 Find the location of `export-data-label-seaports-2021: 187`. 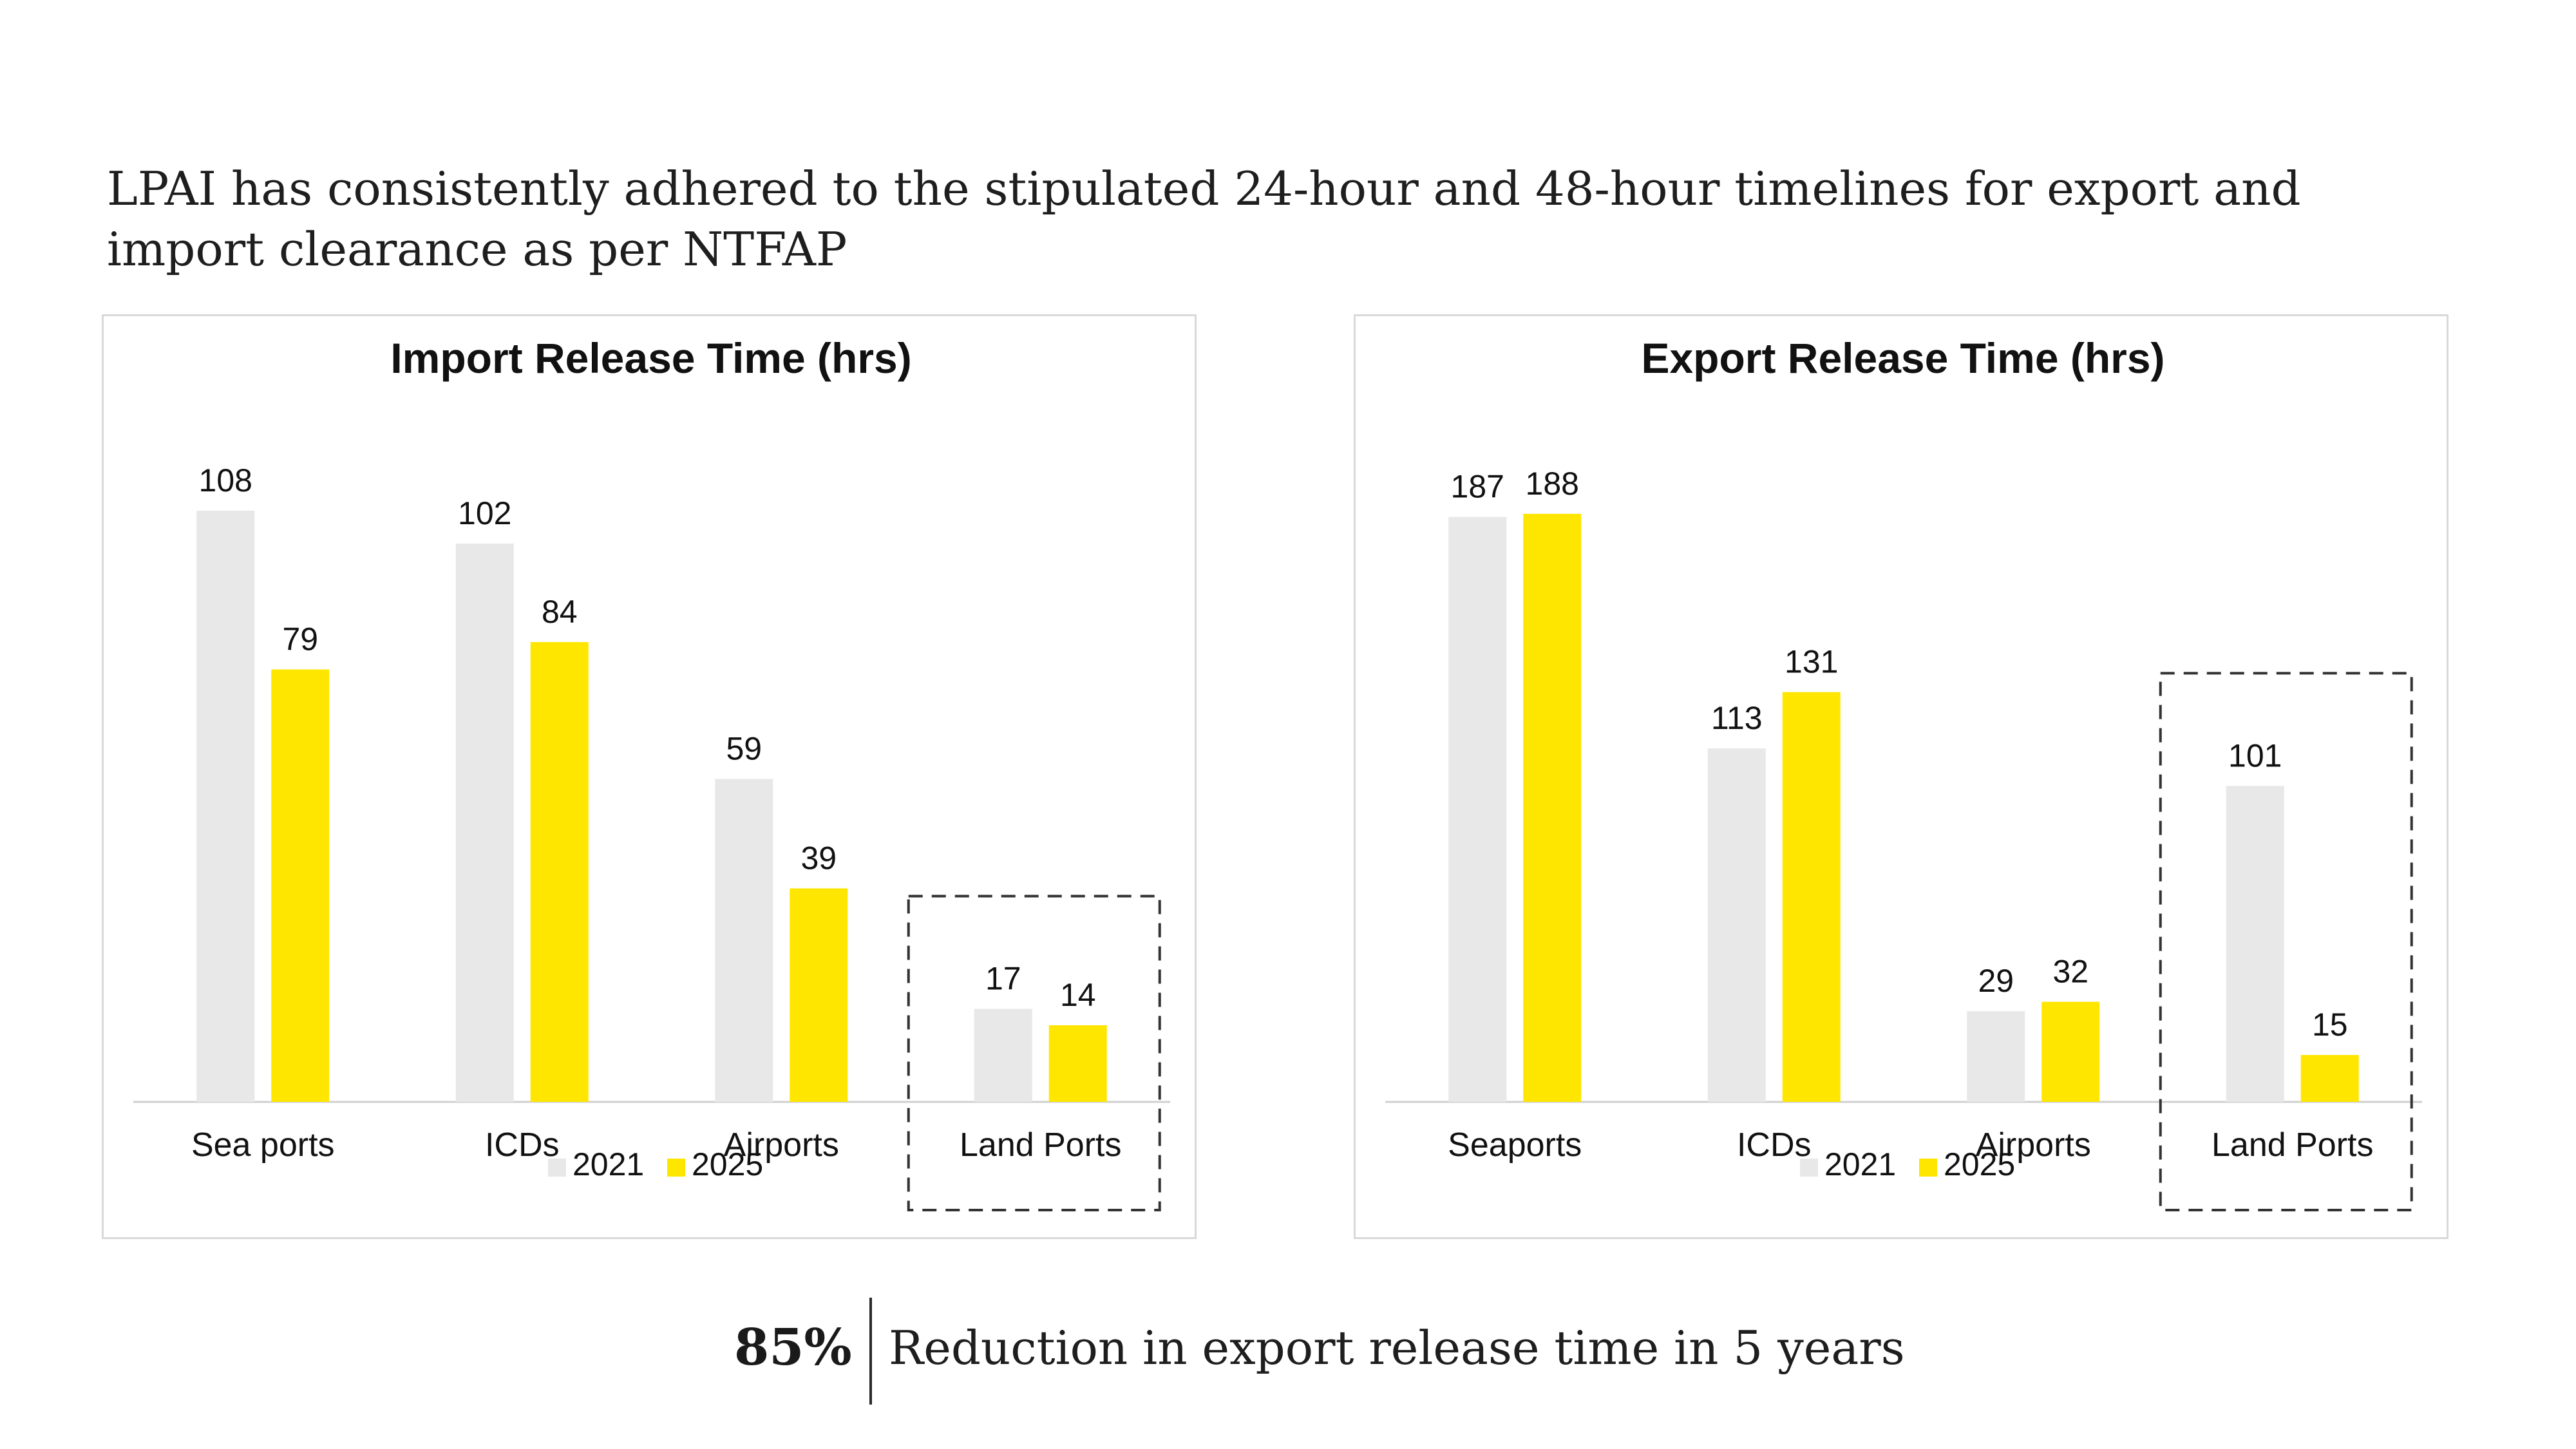

export-data-label-seaports-2021: 187 is located at coordinates (1477, 487).